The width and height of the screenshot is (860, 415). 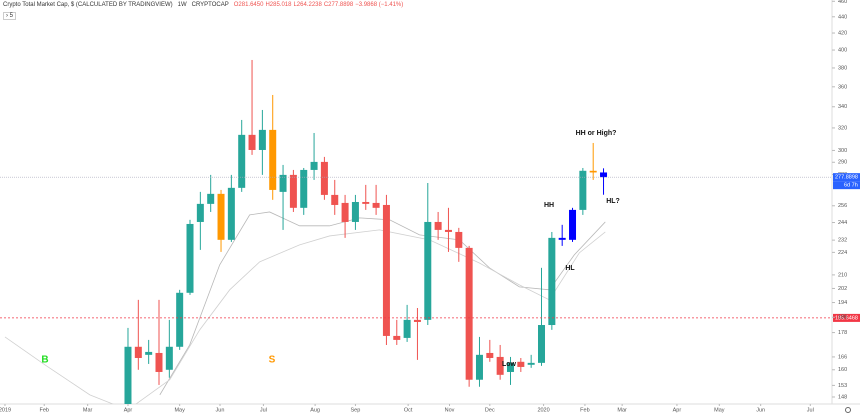 What do you see at coordinates (338, 5) in the screenshot?
I see `ohlc-close: C277.8898` at bounding box center [338, 5].